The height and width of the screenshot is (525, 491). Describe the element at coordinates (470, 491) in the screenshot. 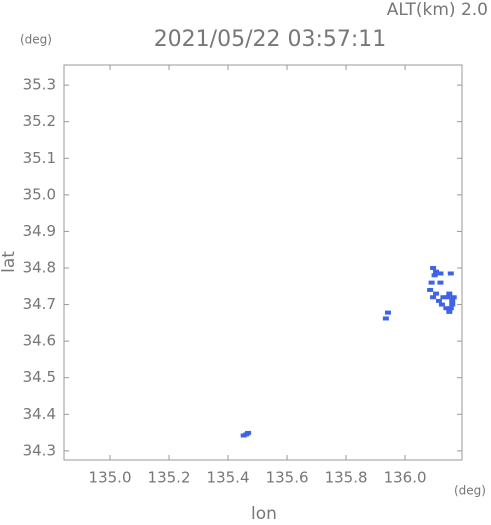

I see `x-unit: (deg)` at that location.